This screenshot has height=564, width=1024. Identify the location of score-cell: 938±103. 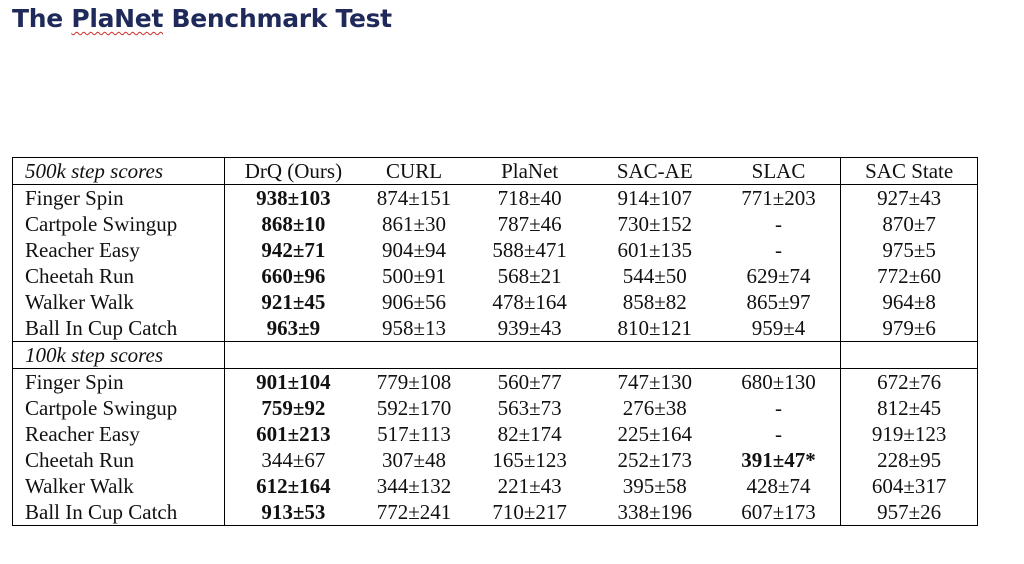
(293, 198).